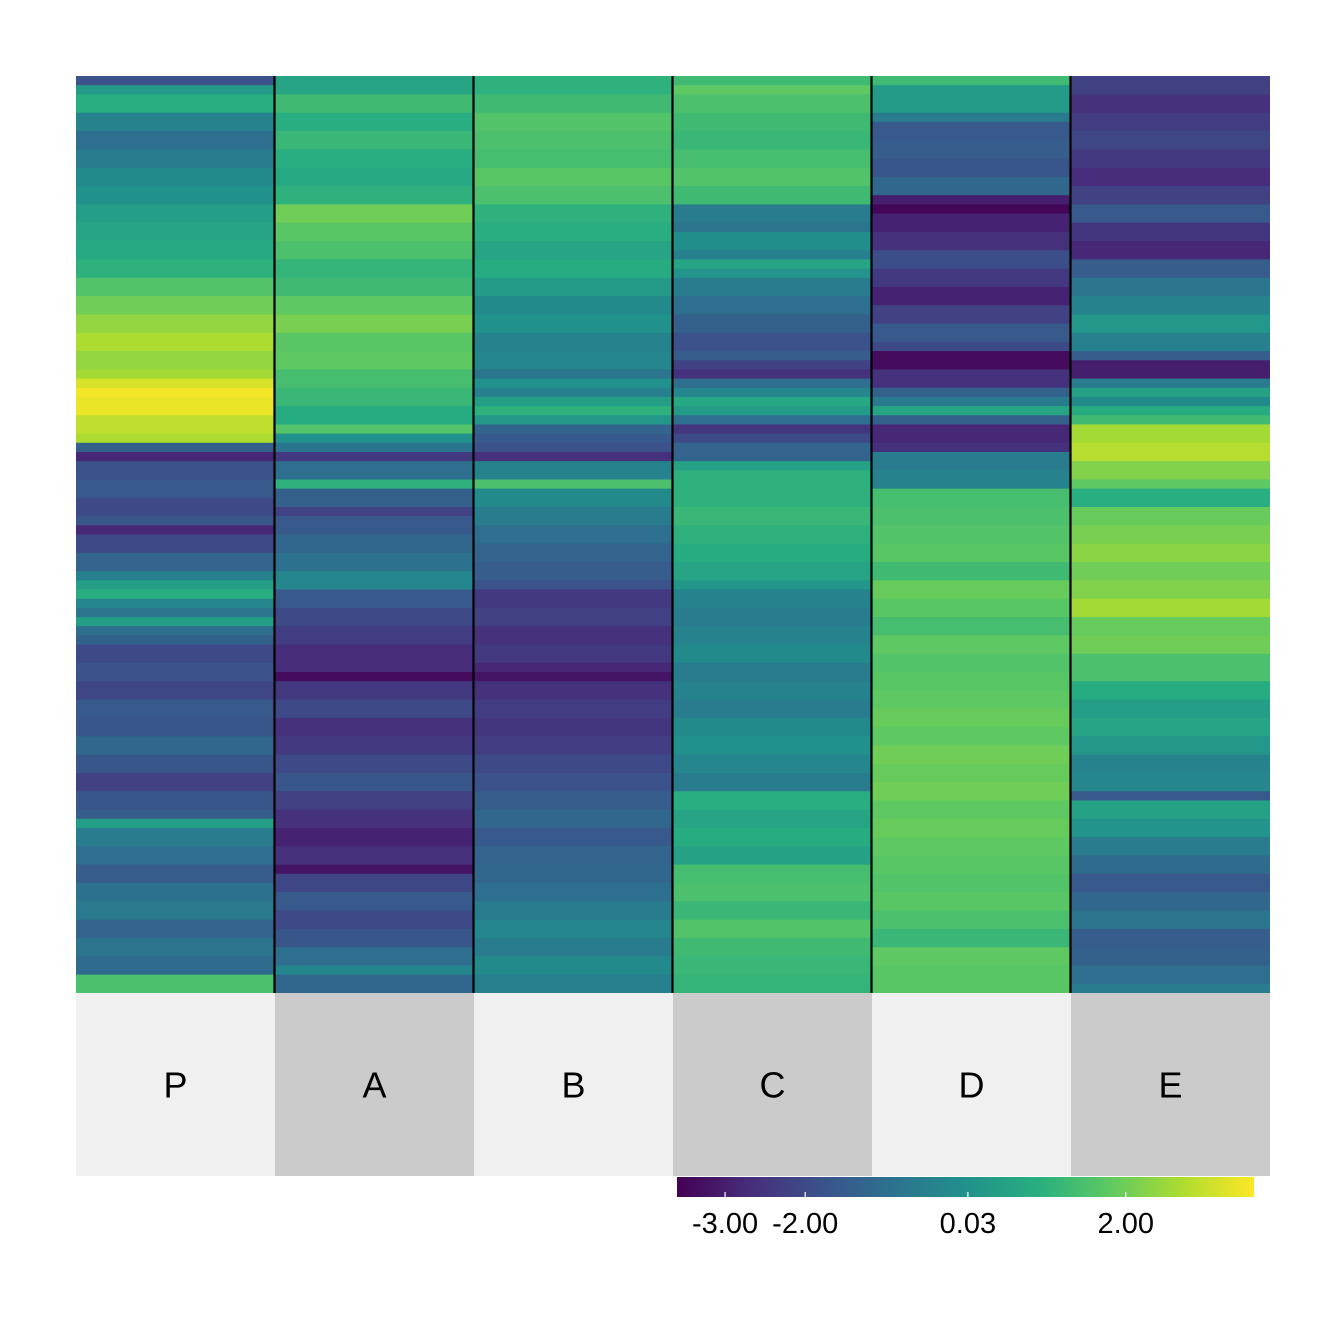 The image size is (1344, 1344). Describe the element at coordinates (573, 1084) in the screenshot. I see `column-annotation-cell` at that location.